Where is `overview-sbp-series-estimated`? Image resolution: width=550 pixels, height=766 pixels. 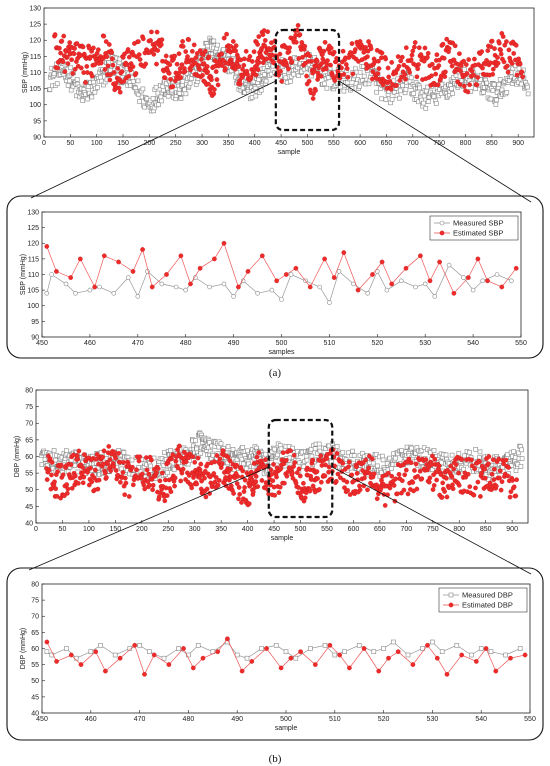 overview-sbp-series-estimated is located at coordinates (289, 62).